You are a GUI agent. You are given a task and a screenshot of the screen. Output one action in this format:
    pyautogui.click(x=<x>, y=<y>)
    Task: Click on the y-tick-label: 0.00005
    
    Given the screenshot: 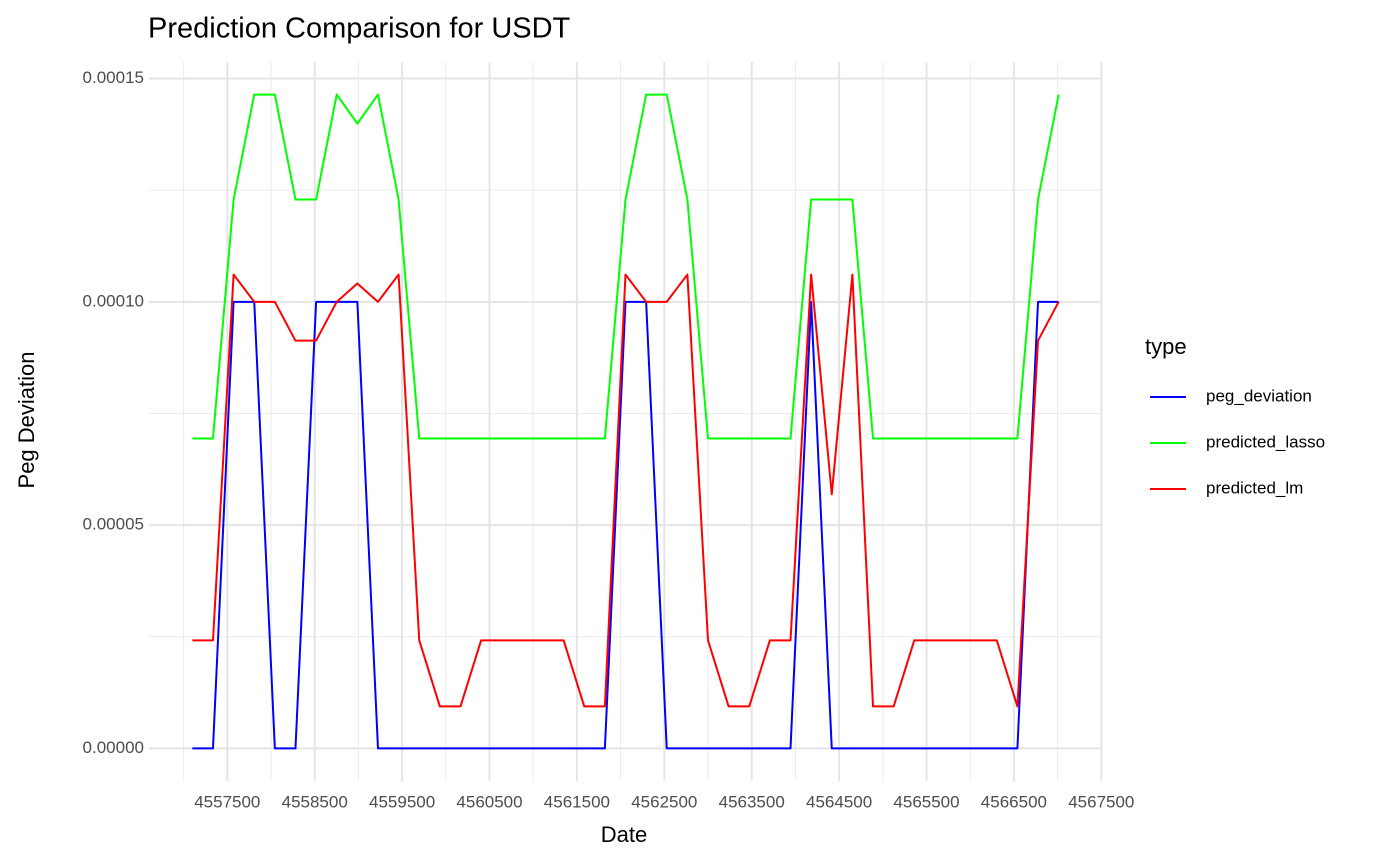 What is the action you would take?
    pyautogui.click(x=113, y=524)
    